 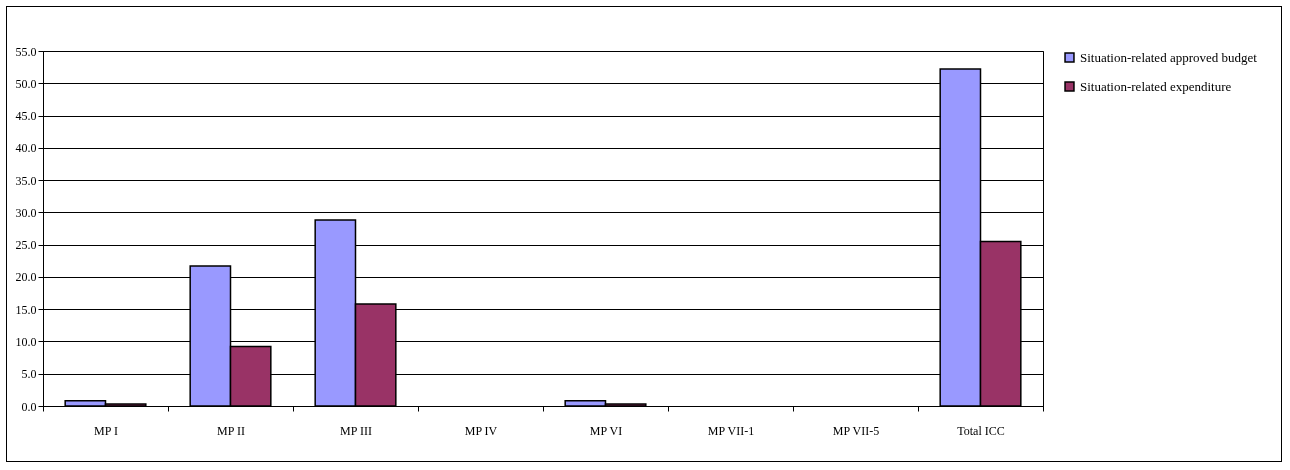 I want to click on x-tick-label: MP VI, so click(x=606, y=430).